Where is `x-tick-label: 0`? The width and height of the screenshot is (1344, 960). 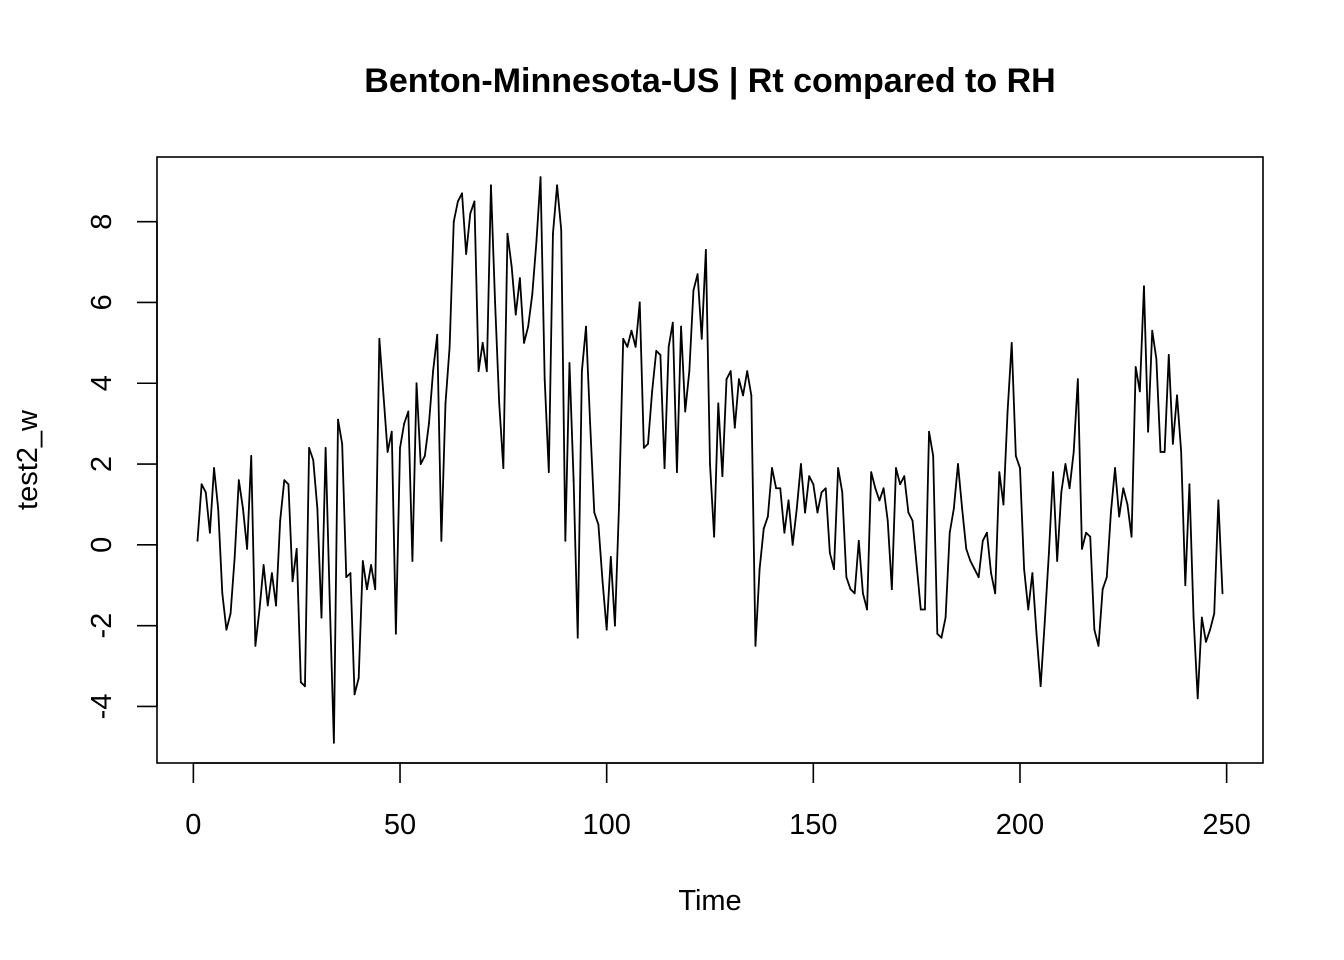
x-tick-label: 0 is located at coordinates (193, 825).